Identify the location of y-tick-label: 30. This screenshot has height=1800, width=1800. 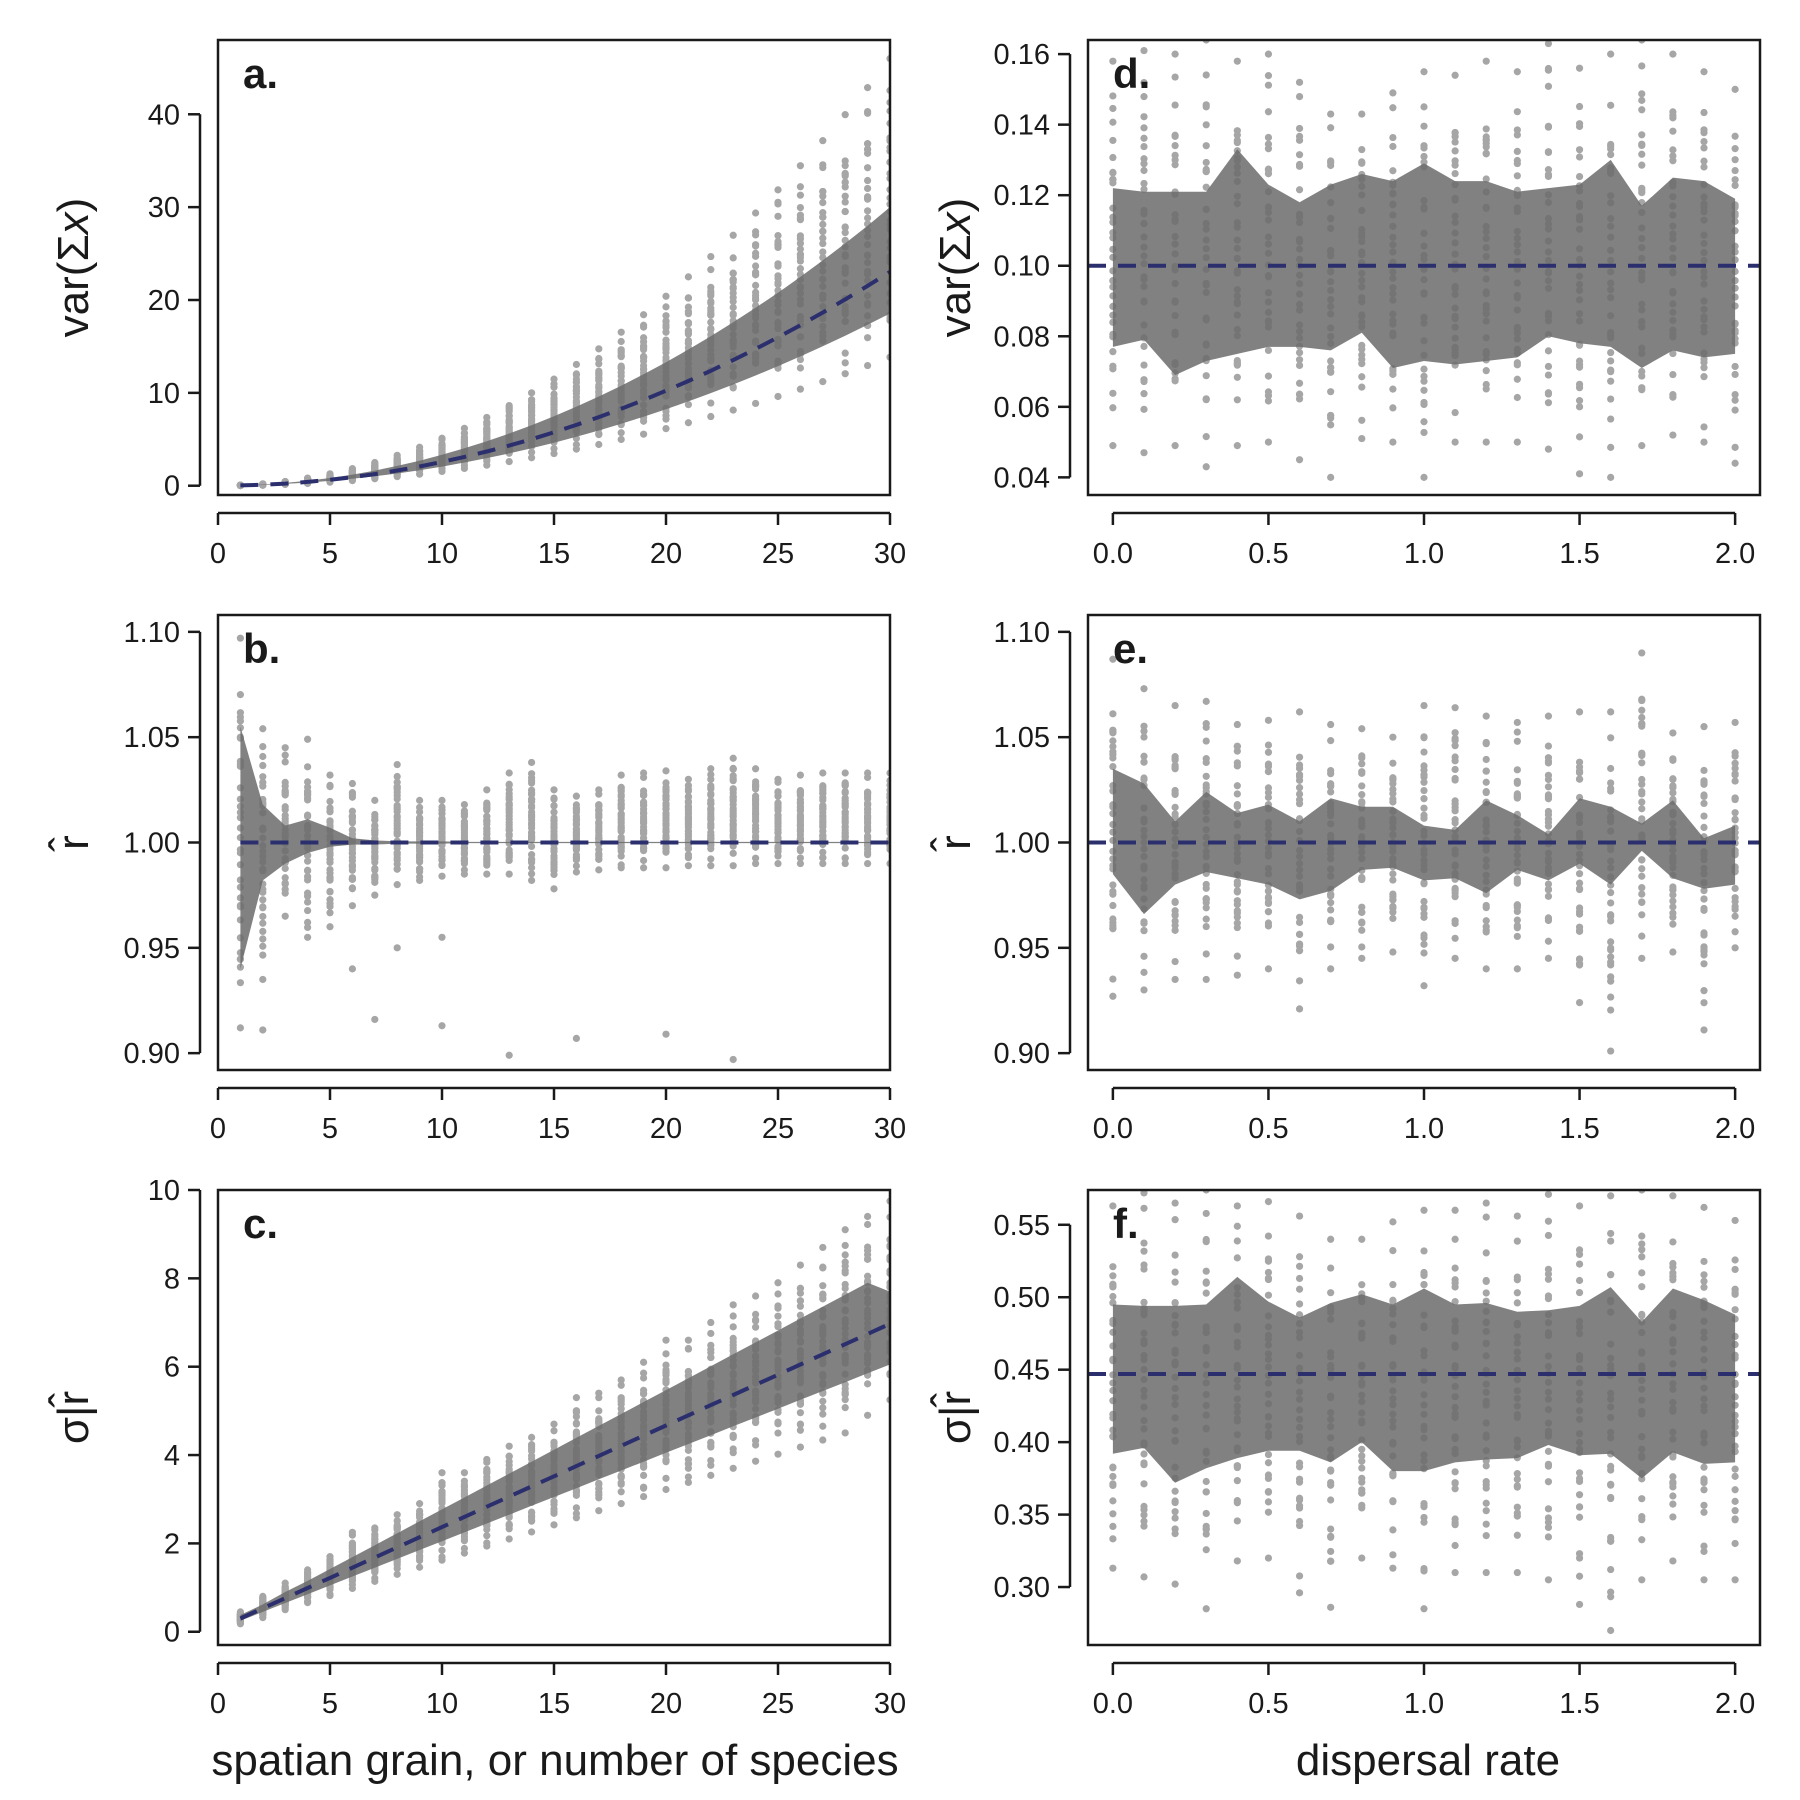
(164, 208).